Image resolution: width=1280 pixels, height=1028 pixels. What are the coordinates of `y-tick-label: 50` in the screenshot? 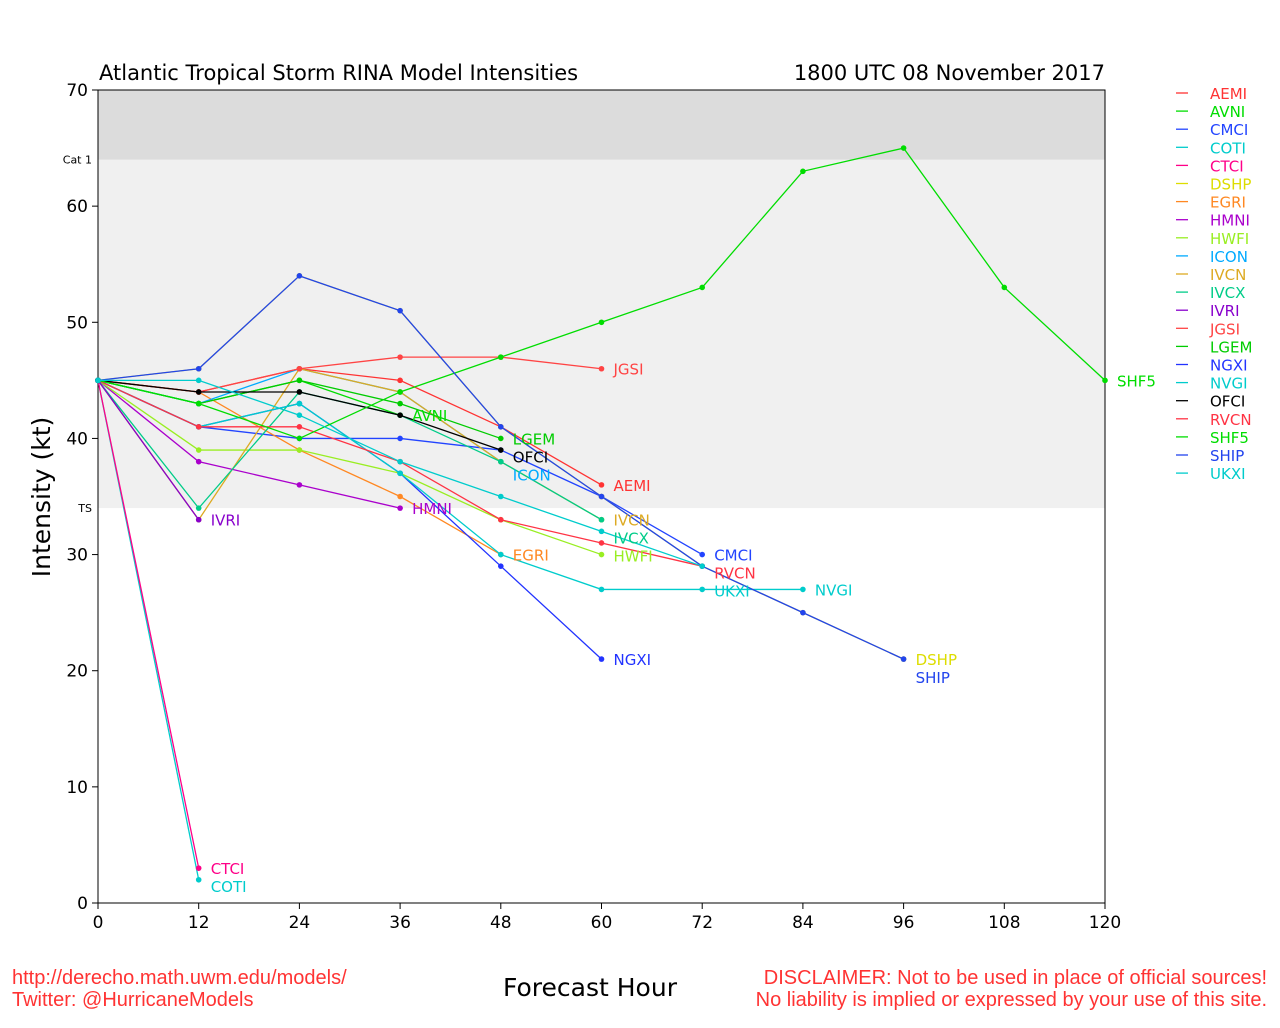 It's located at (77, 323).